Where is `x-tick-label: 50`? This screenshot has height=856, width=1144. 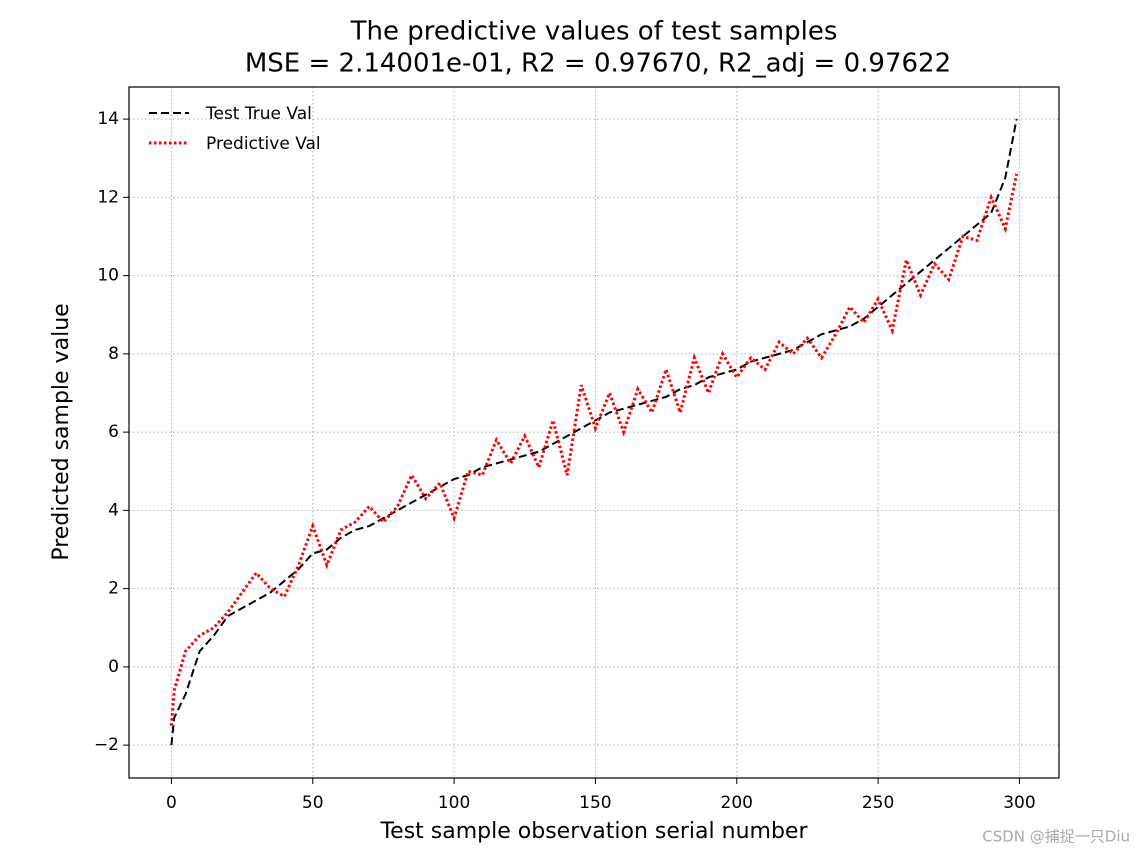
x-tick-label: 50 is located at coordinates (313, 803).